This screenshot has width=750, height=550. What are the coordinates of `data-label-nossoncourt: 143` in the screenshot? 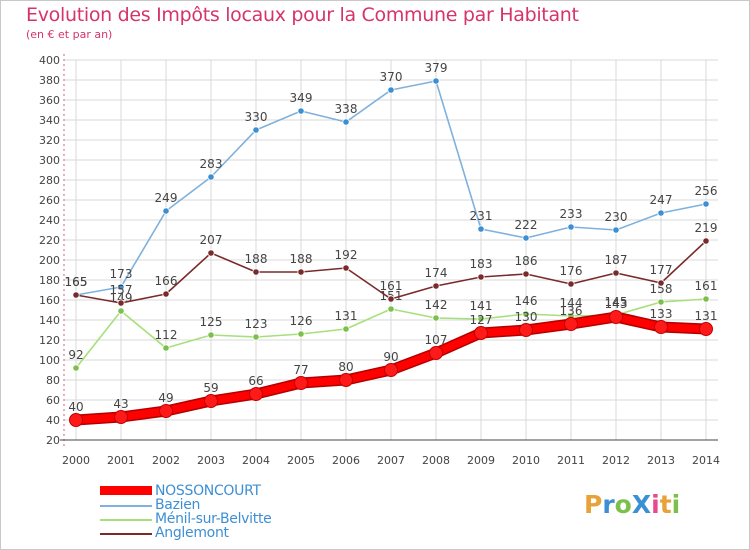 It's located at (616, 304).